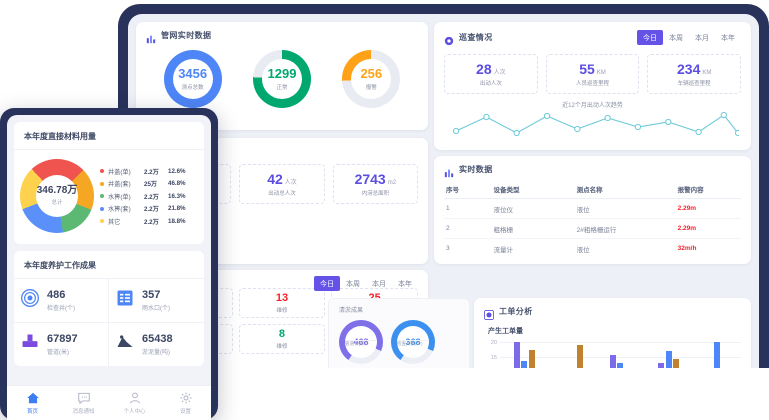  What do you see at coordinates (592, 168) in the screenshot?
I see `realtime-panel-header: 实时数据` at bounding box center [592, 168].